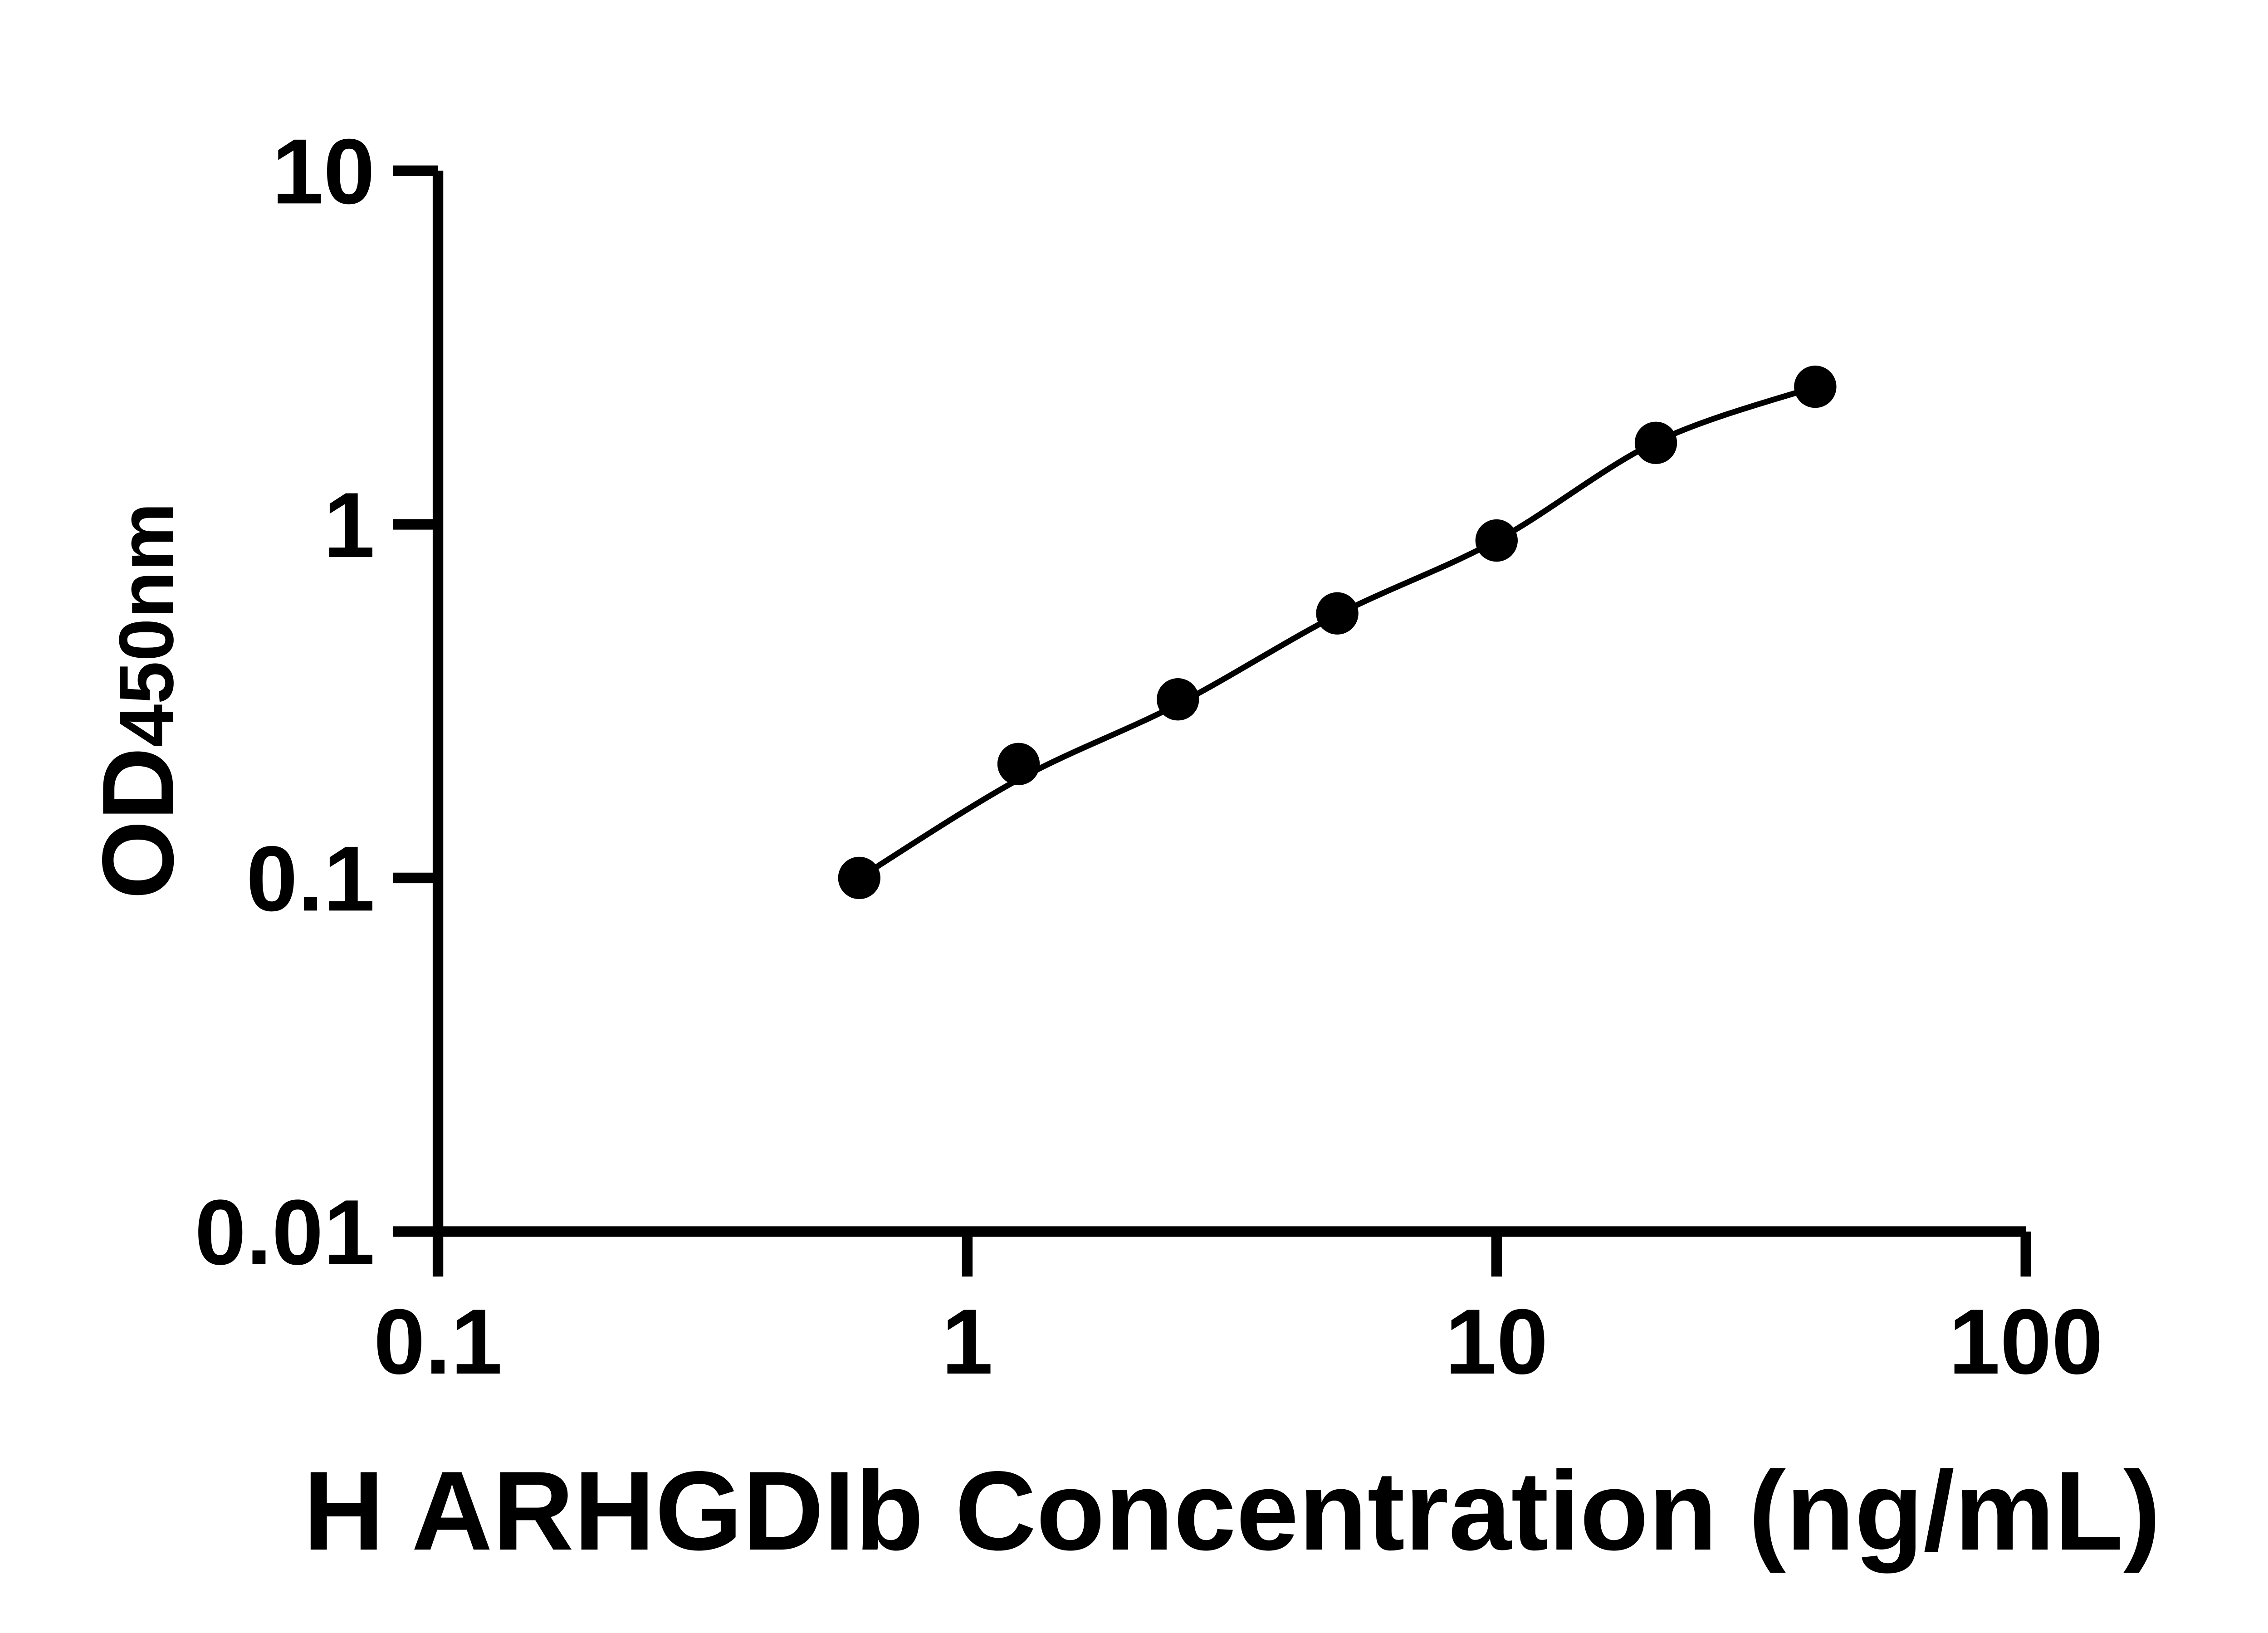  Describe the element at coordinates (311, 878) in the screenshot. I see `y-tick-label: 0.1` at that location.